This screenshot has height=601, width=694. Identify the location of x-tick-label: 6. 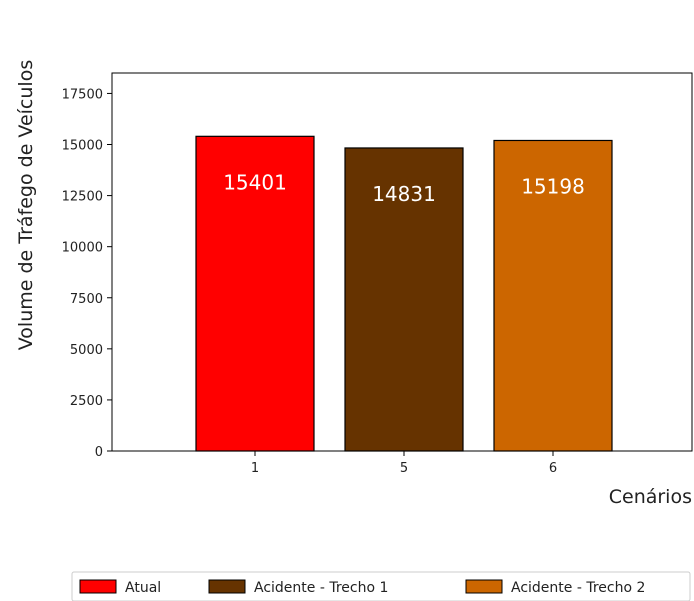
(553, 468).